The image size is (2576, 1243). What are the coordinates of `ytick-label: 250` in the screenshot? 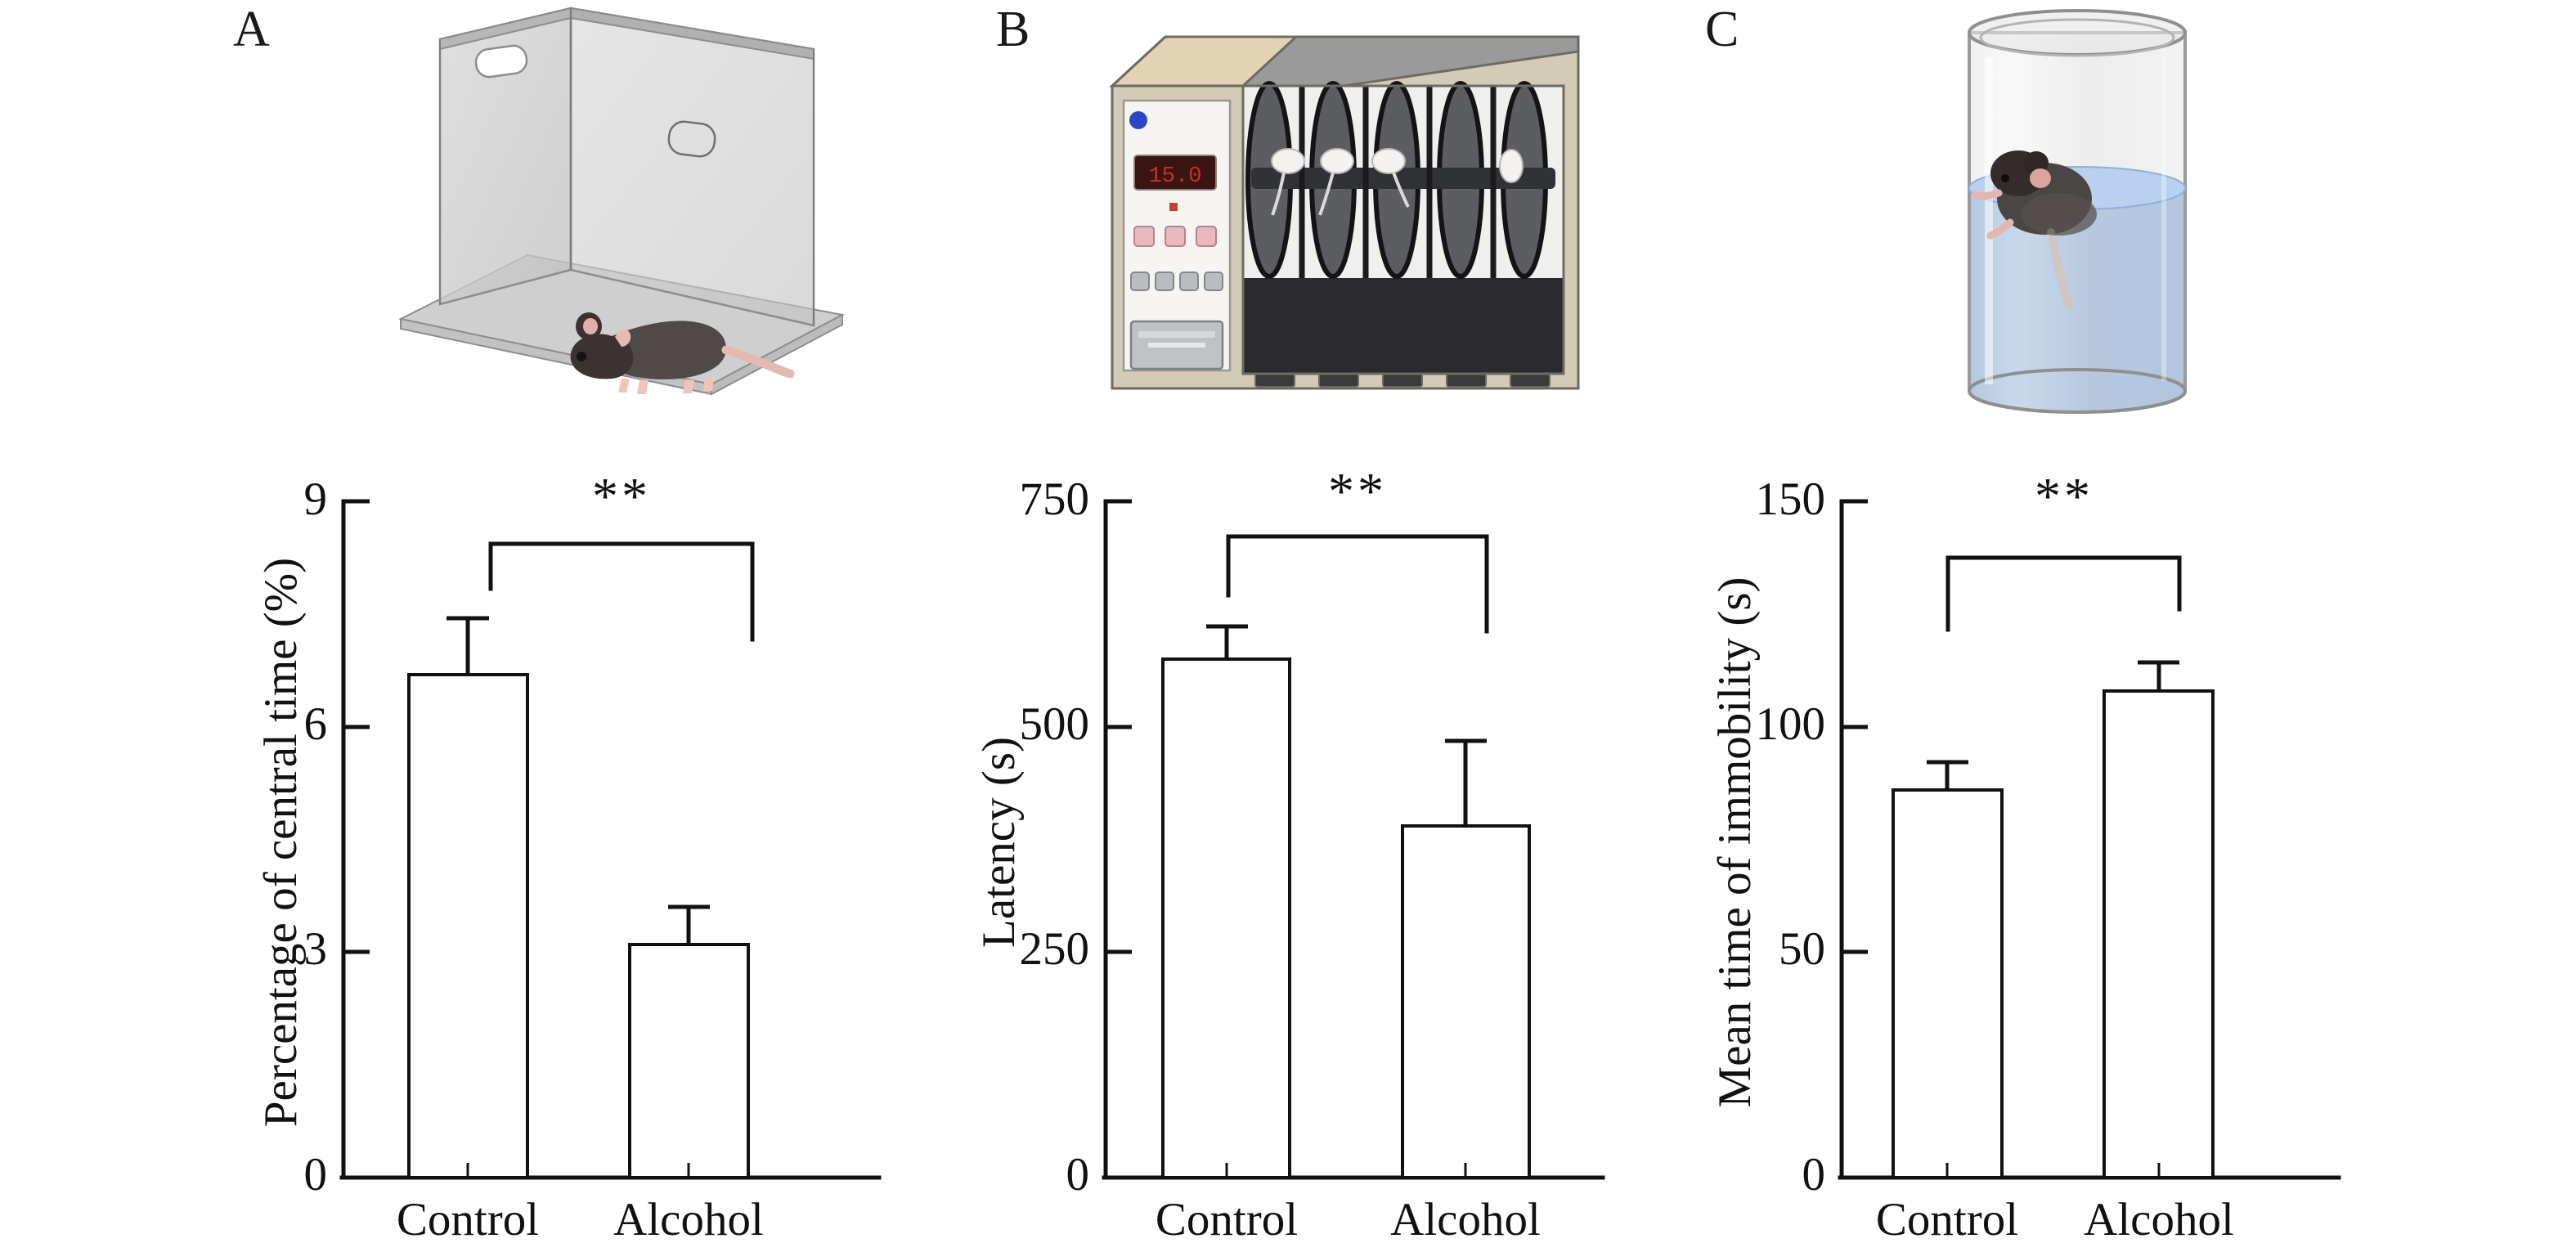 It's located at (1055, 949).